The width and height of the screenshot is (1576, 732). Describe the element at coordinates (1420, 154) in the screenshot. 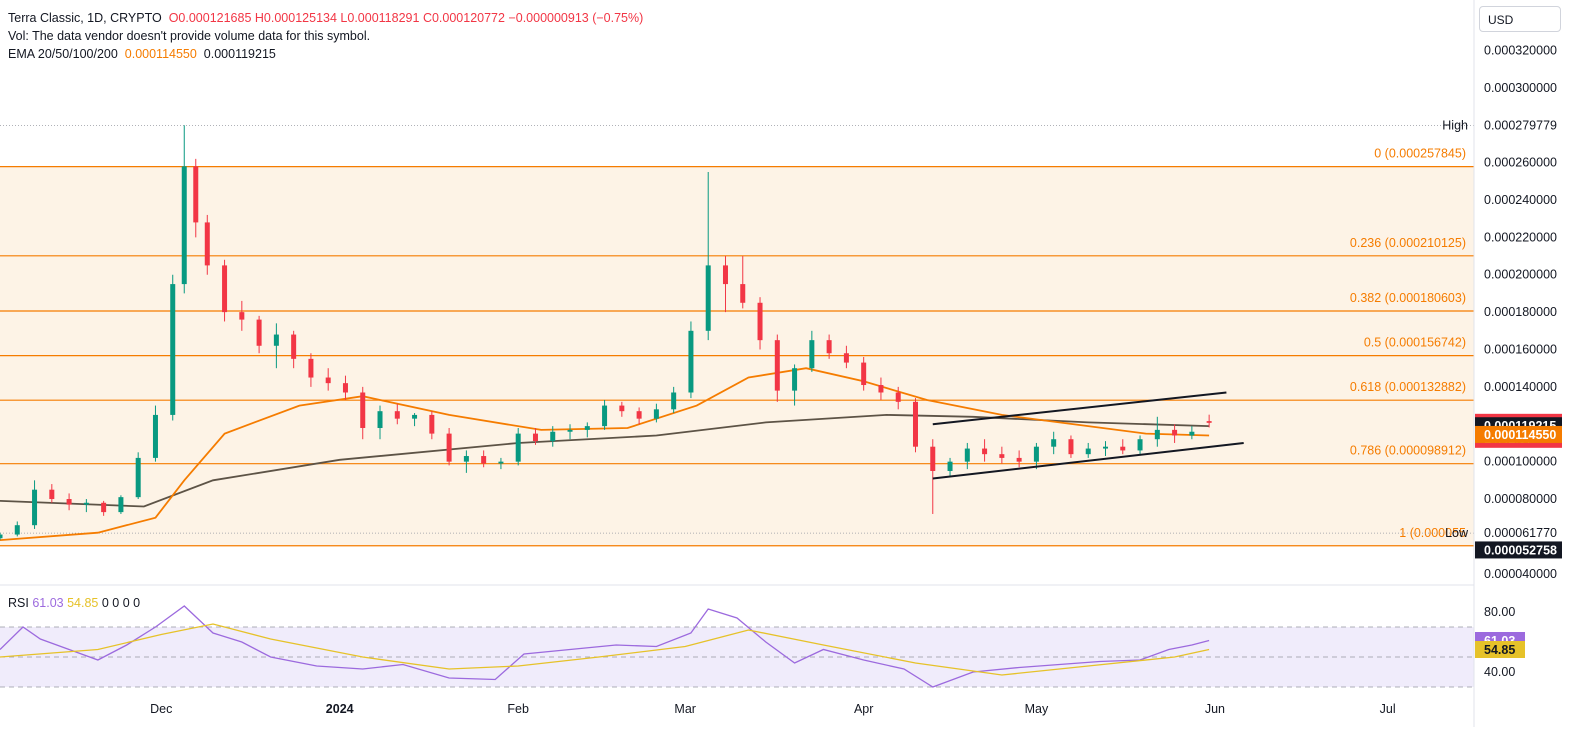

I see `fib-label: 0 (0.000257845)` at that location.